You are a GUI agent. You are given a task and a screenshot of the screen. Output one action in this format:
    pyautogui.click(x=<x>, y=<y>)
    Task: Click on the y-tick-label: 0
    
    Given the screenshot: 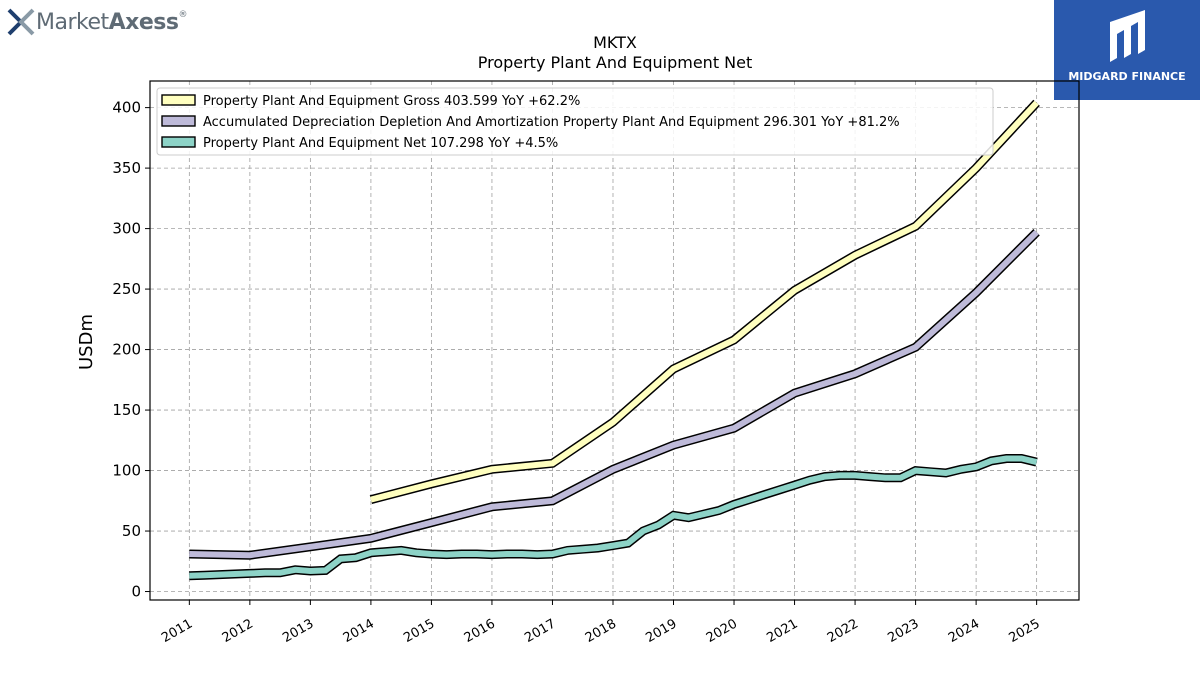 What is the action you would take?
    pyautogui.click(x=136, y=592)
    